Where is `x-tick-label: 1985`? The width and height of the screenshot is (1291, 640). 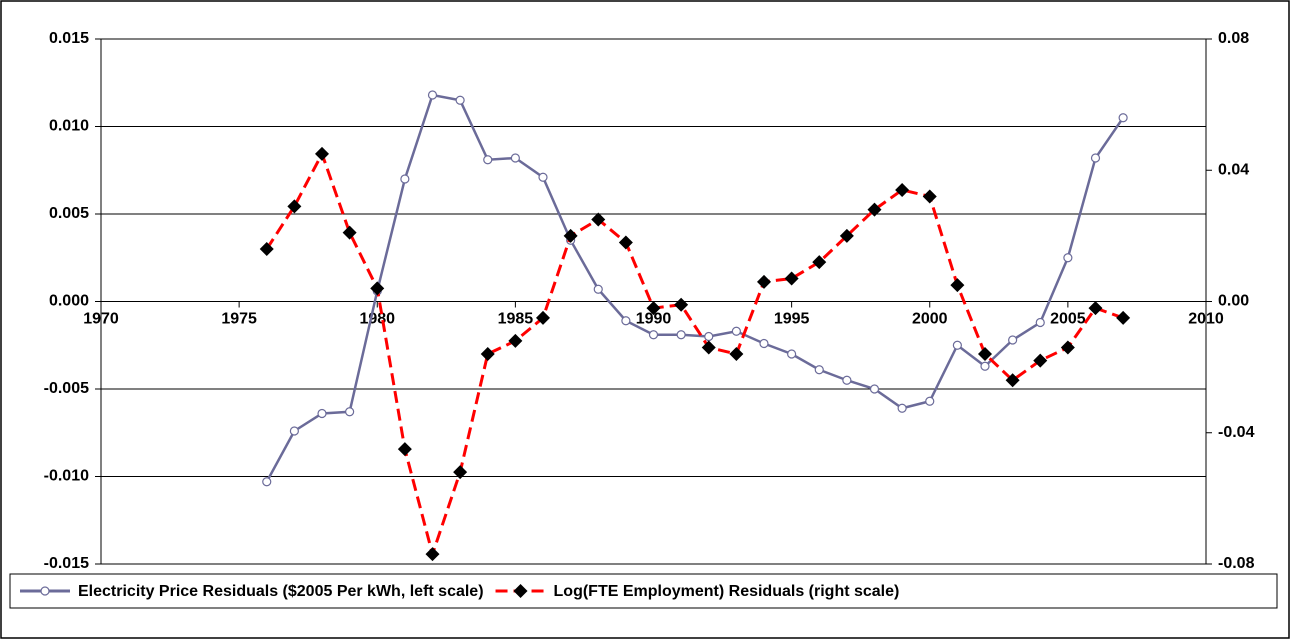 x-tick-label: 1985 is located at coordinates (516, 319).